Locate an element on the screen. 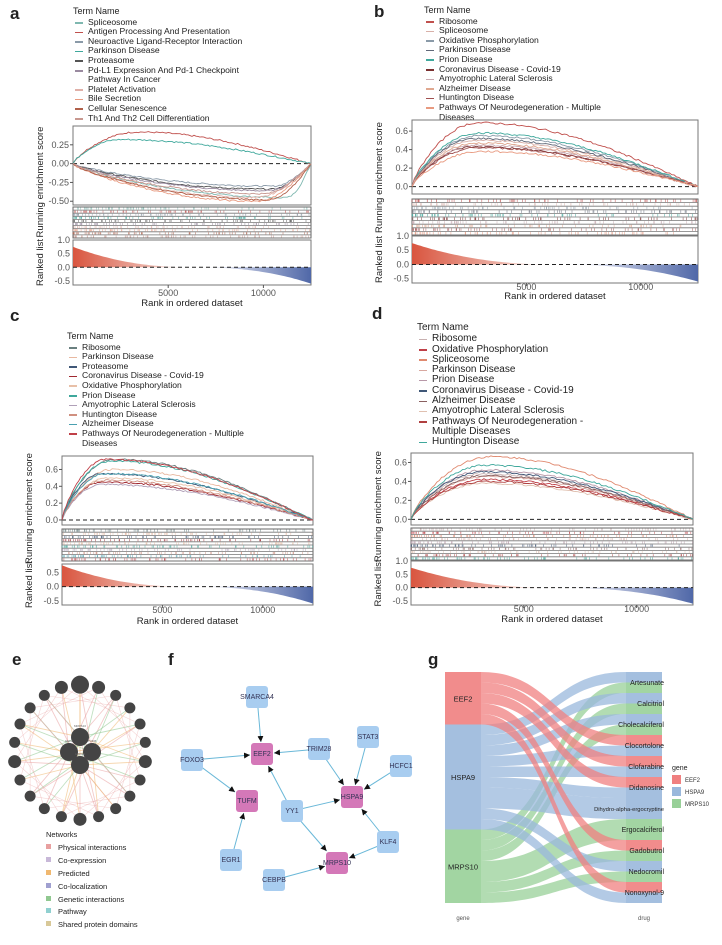 This screenshot has height=945, width=722. tf-node: TRIM28 is located at coordinates (319, 749).